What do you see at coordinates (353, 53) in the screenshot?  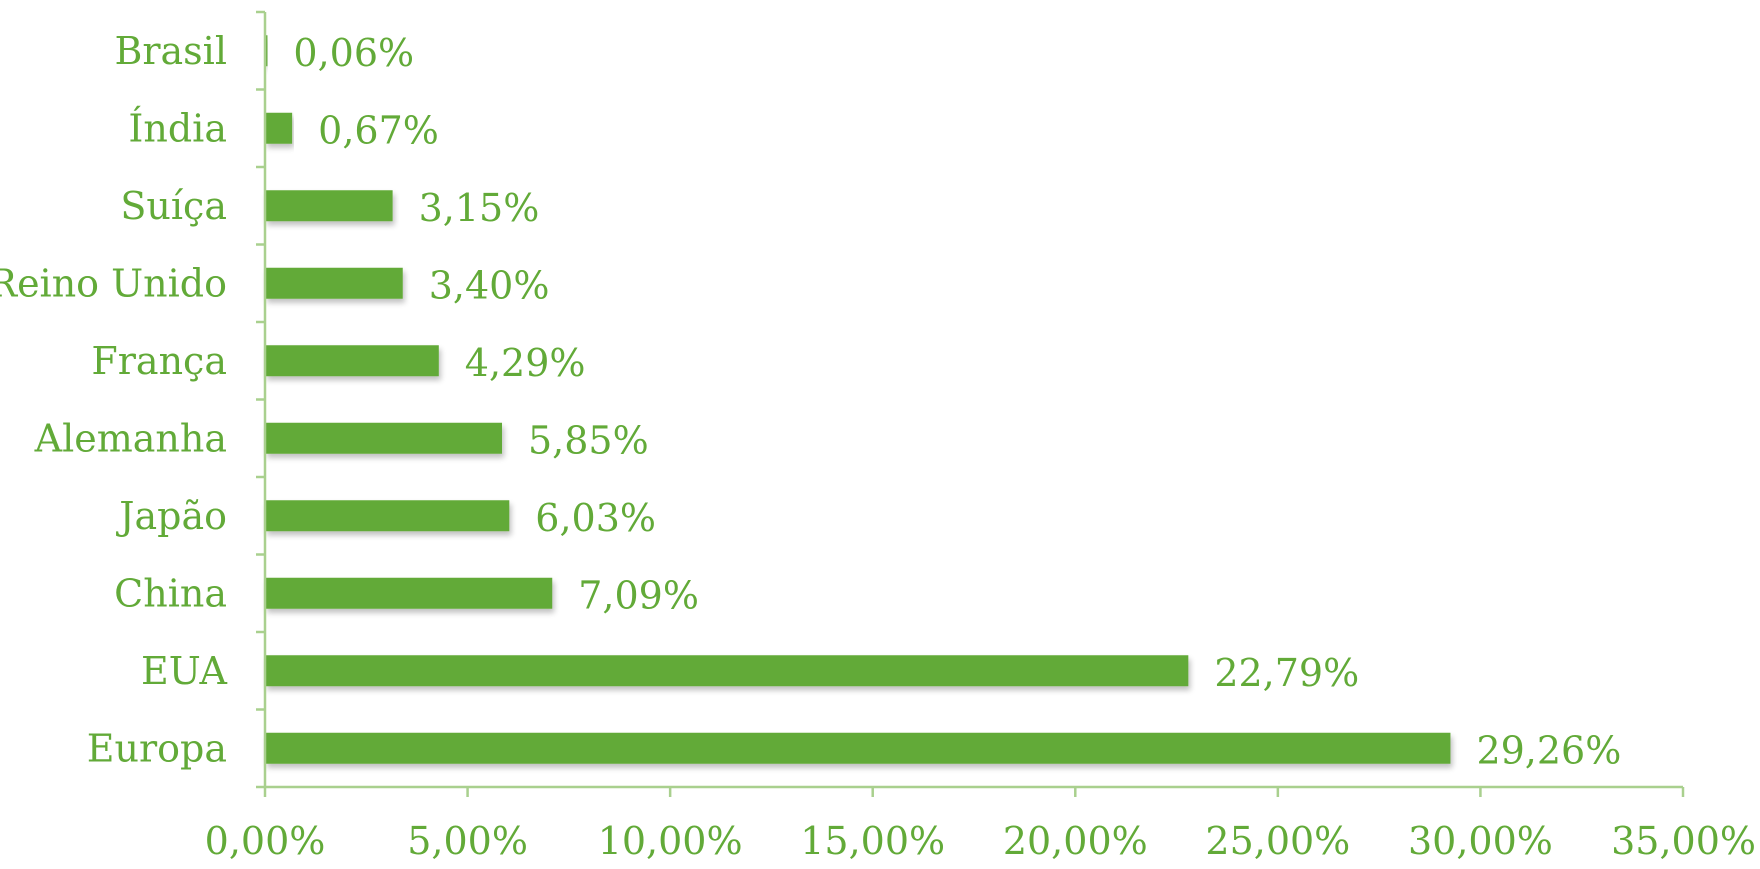 I see `value-label: 0,06%` at bounding box center [353, 53].